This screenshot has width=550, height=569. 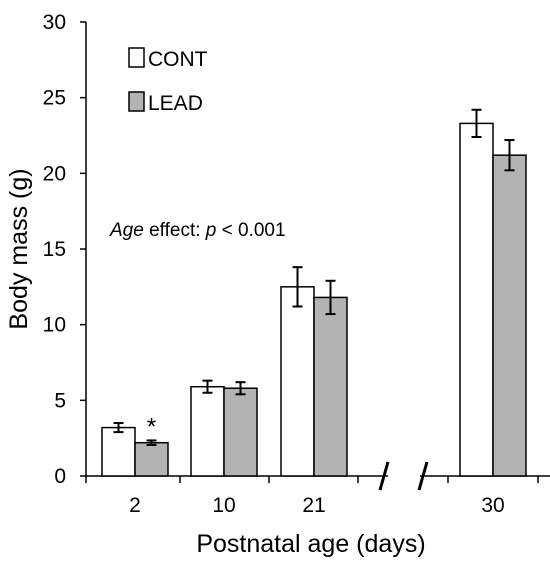 I want to click on y-tick-label: 5, so click(x=60, y=400).